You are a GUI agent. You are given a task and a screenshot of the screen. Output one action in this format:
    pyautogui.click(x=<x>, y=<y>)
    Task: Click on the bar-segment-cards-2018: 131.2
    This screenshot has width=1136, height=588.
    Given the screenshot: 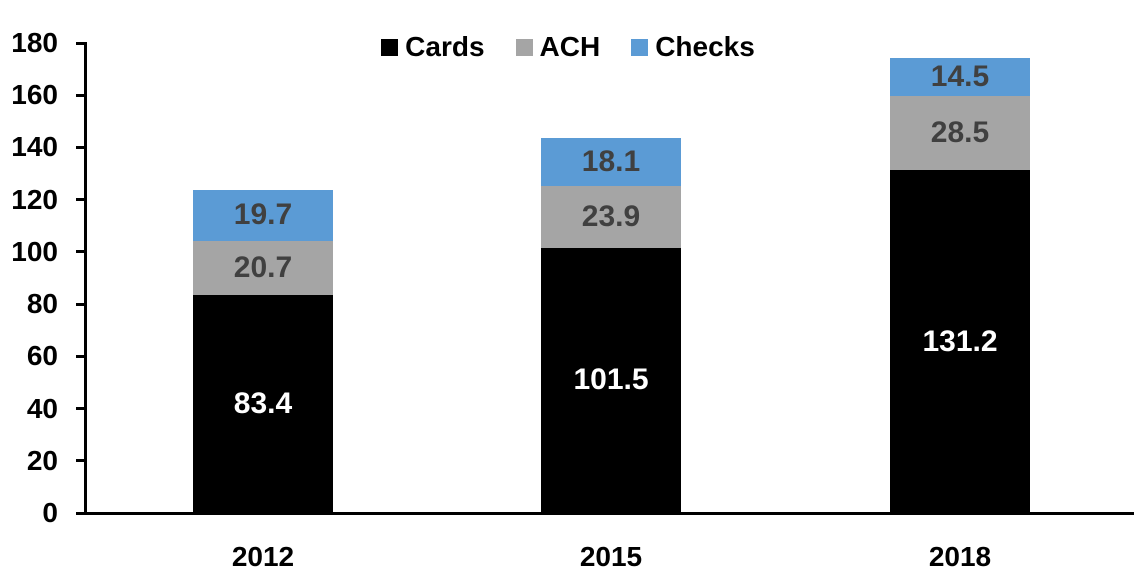 What is the action you would take?
    pyautogui.click(x=960, y=341)
    